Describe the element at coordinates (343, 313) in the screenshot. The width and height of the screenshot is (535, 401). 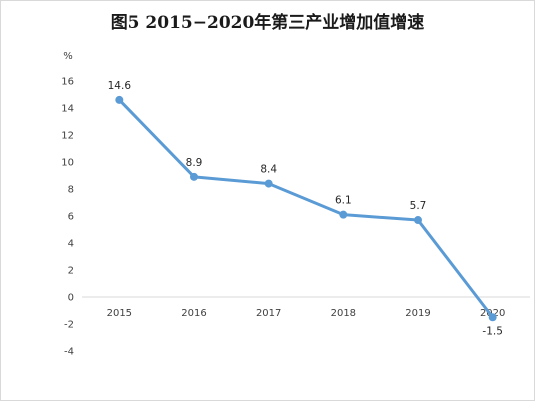
I see `x-tick-label: 2018` at that location.